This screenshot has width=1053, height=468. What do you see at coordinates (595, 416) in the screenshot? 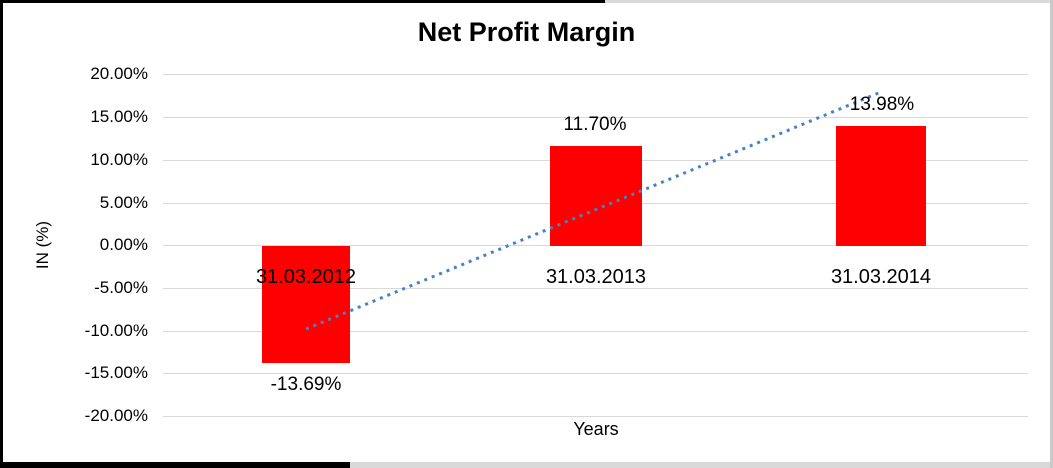
I see `gridline-neg20` at bounding box center [595, 416].